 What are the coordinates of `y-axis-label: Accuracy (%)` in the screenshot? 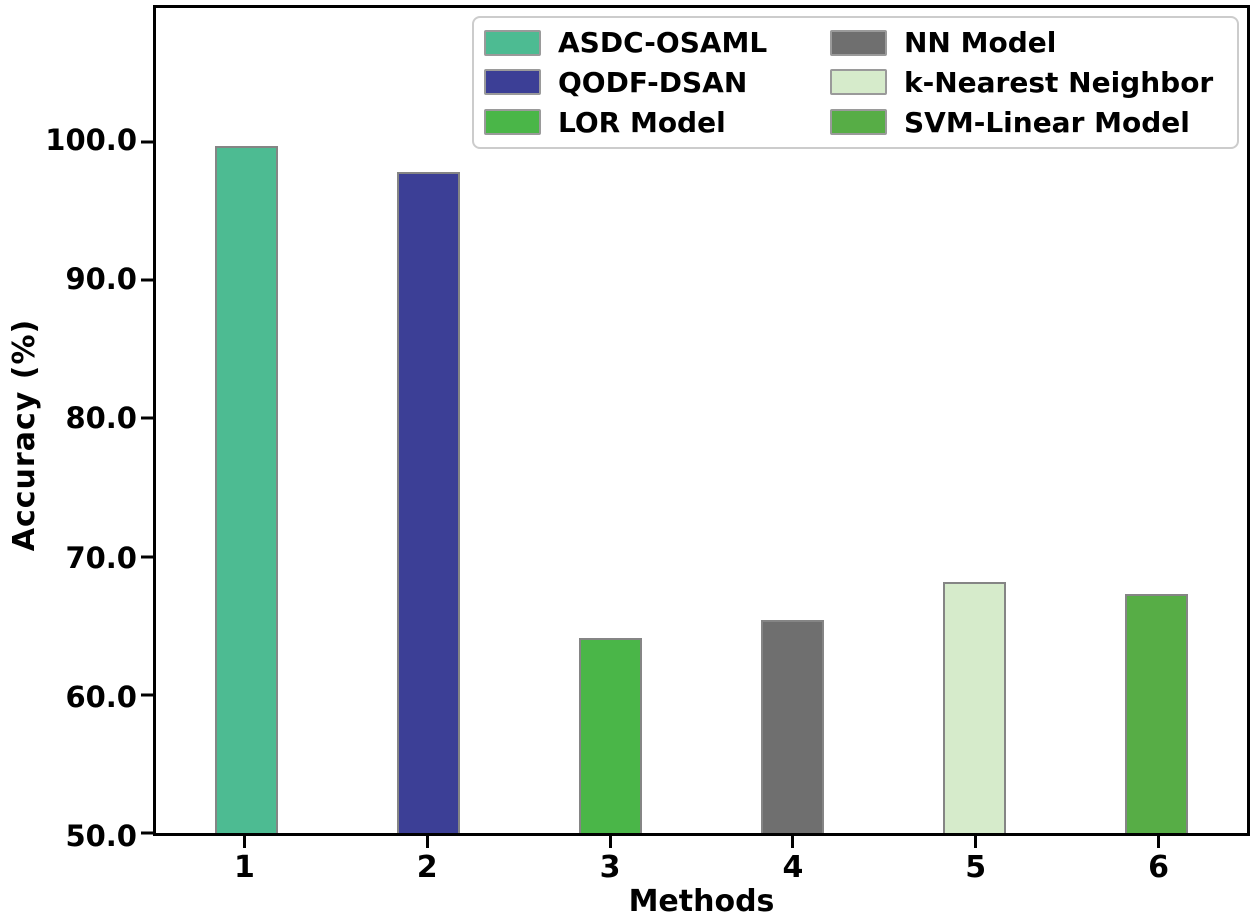 It's located at (24, 435).